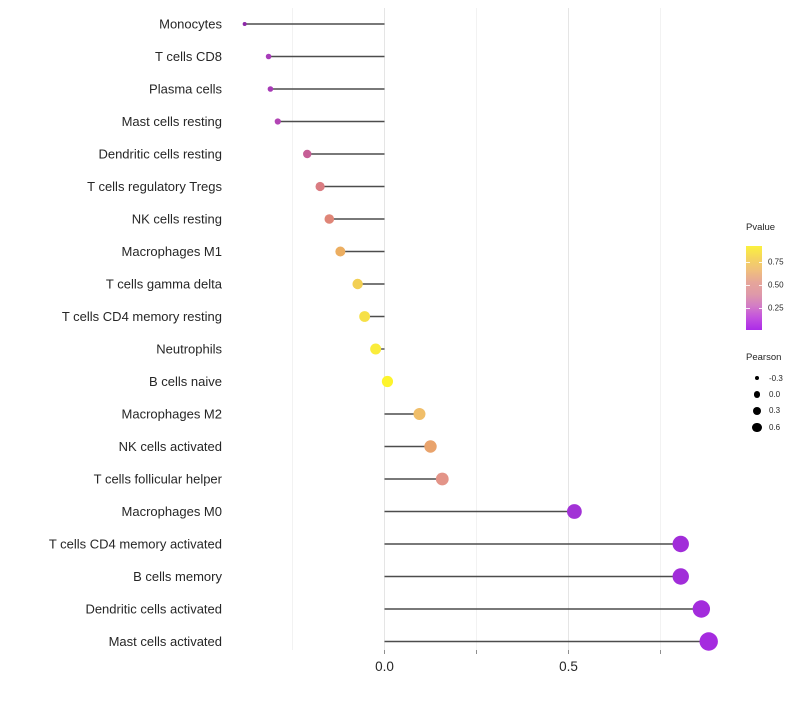  I want to click on y-axis-label: Mast cells activated, so click(165, 641).